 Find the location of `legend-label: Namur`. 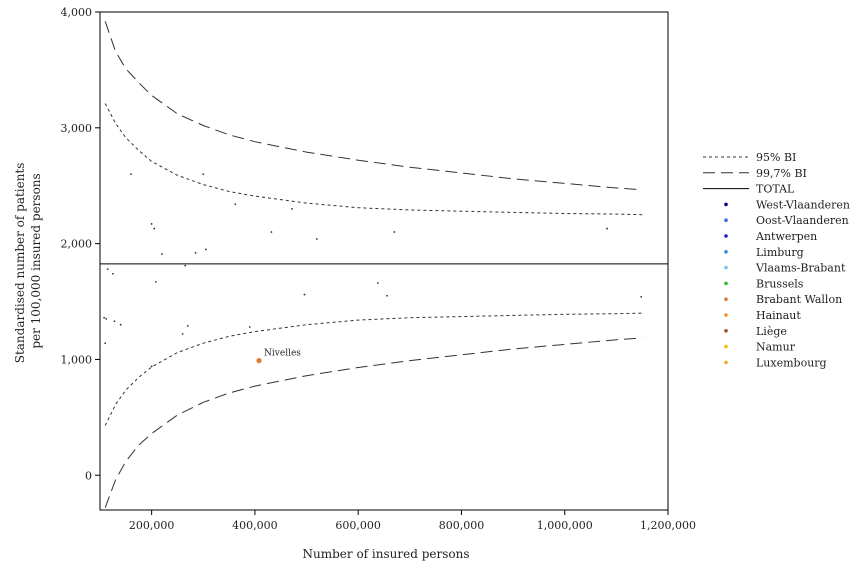

legend-label: Namur is located at coordinates (776, 347).